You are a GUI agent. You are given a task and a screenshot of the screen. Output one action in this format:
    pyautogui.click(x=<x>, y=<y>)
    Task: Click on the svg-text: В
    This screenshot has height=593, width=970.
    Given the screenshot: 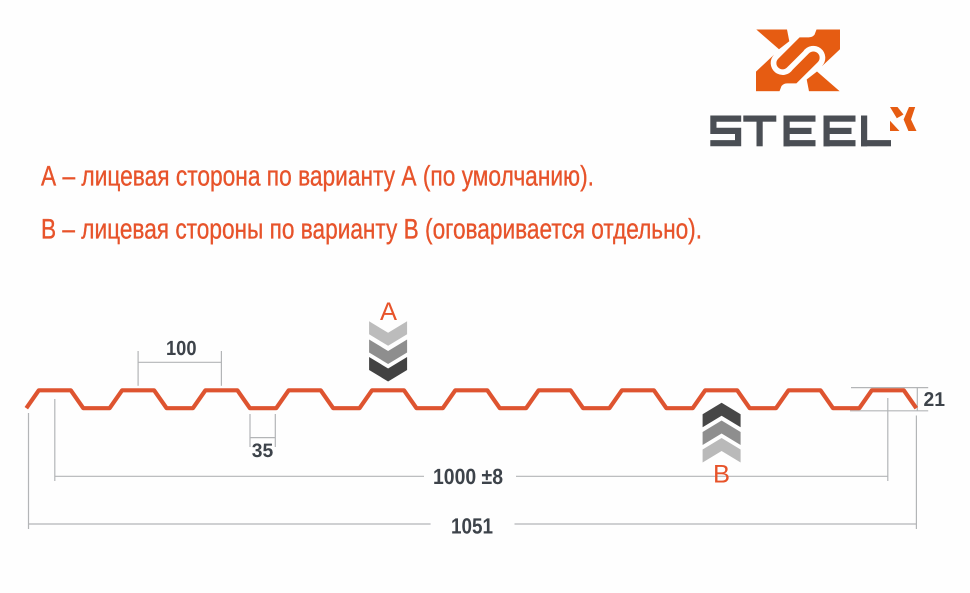 What is the action you would take?
    pyautogui.click(x=721, y=474)
    